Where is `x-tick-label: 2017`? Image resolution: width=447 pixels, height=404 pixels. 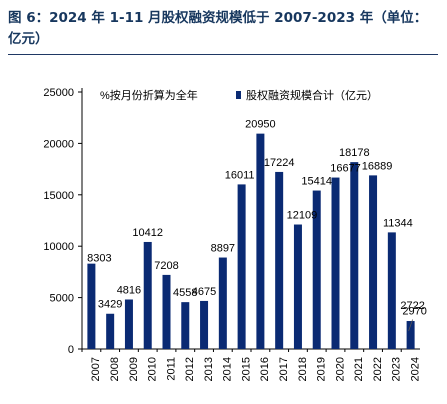 x-tick-label: 2017 is located at coordinates (284, 369).